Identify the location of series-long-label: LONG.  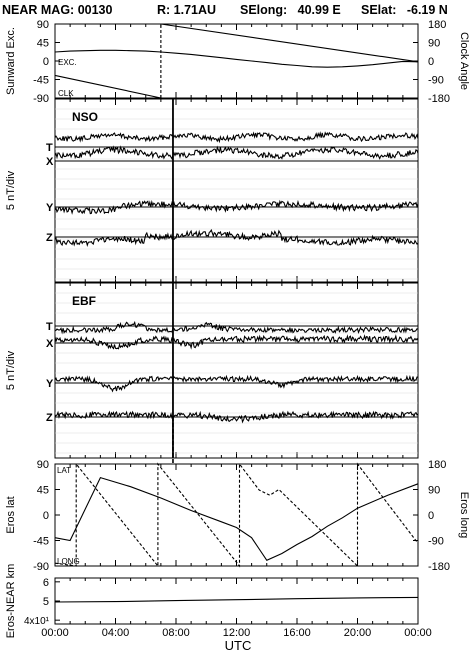
(68, 561).